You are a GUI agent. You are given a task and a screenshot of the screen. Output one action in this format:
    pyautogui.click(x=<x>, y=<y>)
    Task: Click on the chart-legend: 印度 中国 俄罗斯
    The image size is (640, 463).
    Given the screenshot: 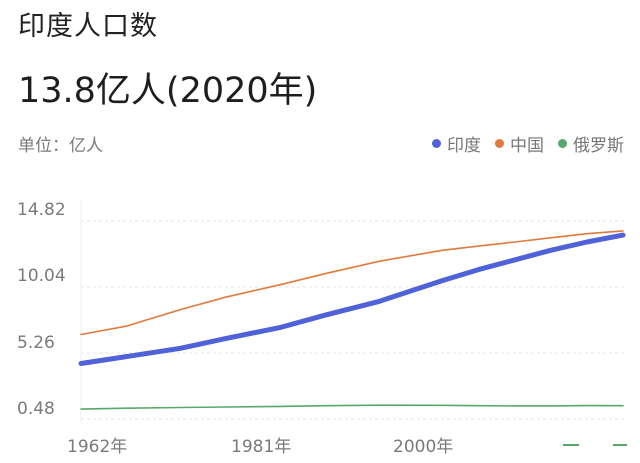 What is the action you would take?
    pyautogui.click(x=528, y=143)
    